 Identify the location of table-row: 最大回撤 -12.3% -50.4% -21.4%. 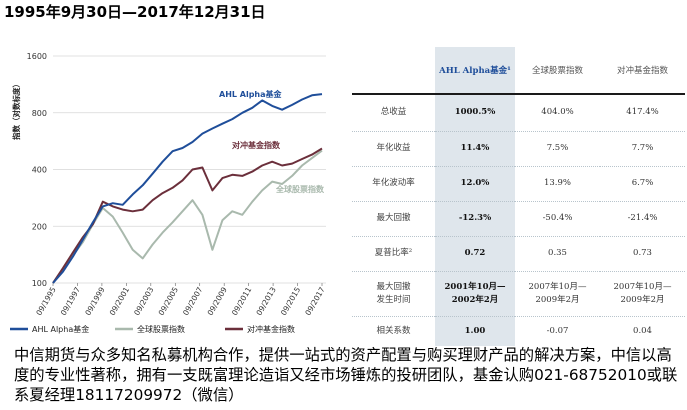
(518, 219).